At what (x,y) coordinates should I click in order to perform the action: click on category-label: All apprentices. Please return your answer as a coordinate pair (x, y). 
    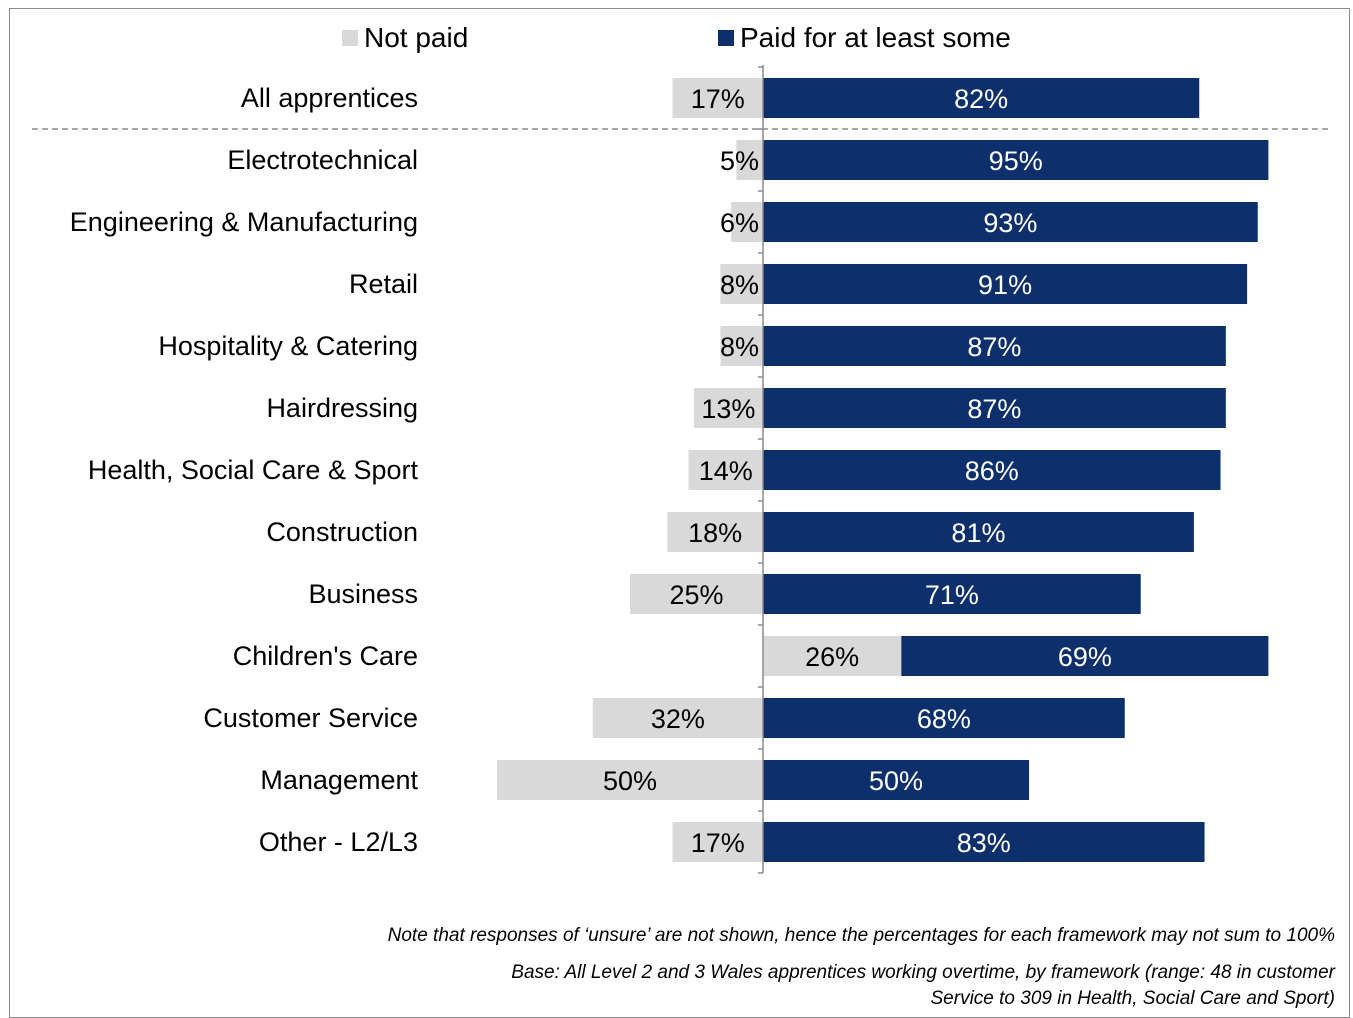
    Looking at the image, I should click on (329, 98).